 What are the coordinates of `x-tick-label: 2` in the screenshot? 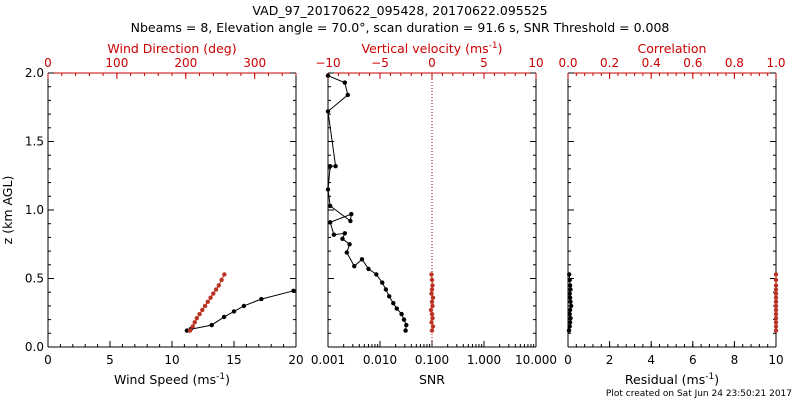 It's located at (610, 360).